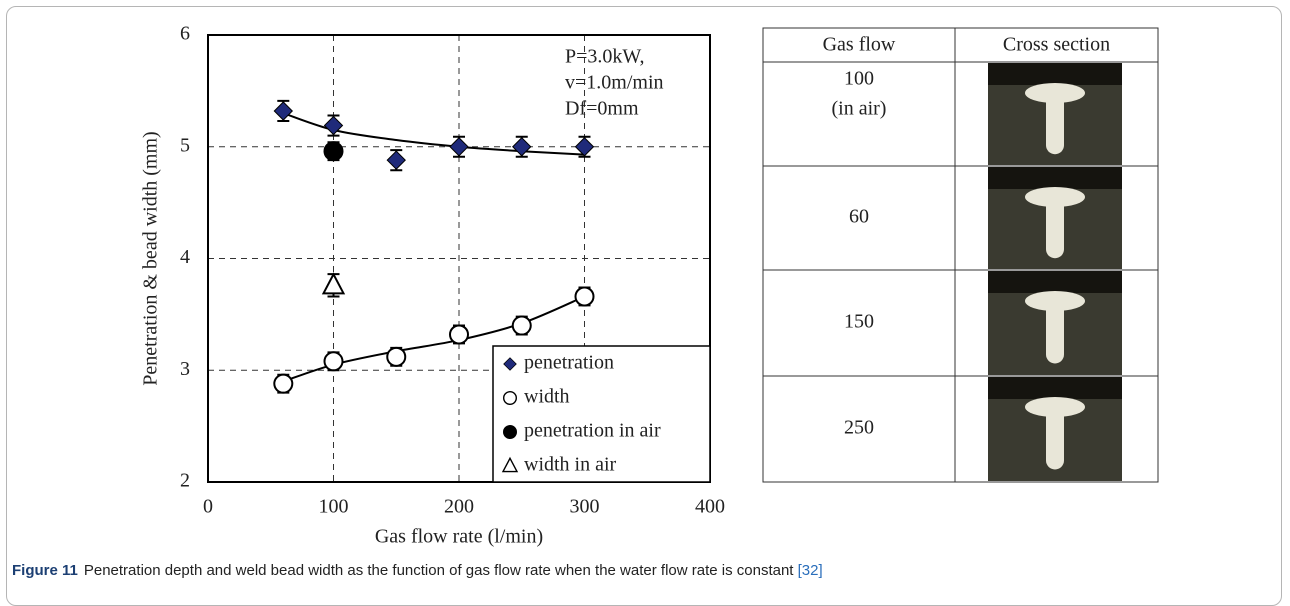 The width and height of the screenshot is (1290, 606). I want to click on x-axis-title: Gas flow rate (l/min), so click(459, 537).